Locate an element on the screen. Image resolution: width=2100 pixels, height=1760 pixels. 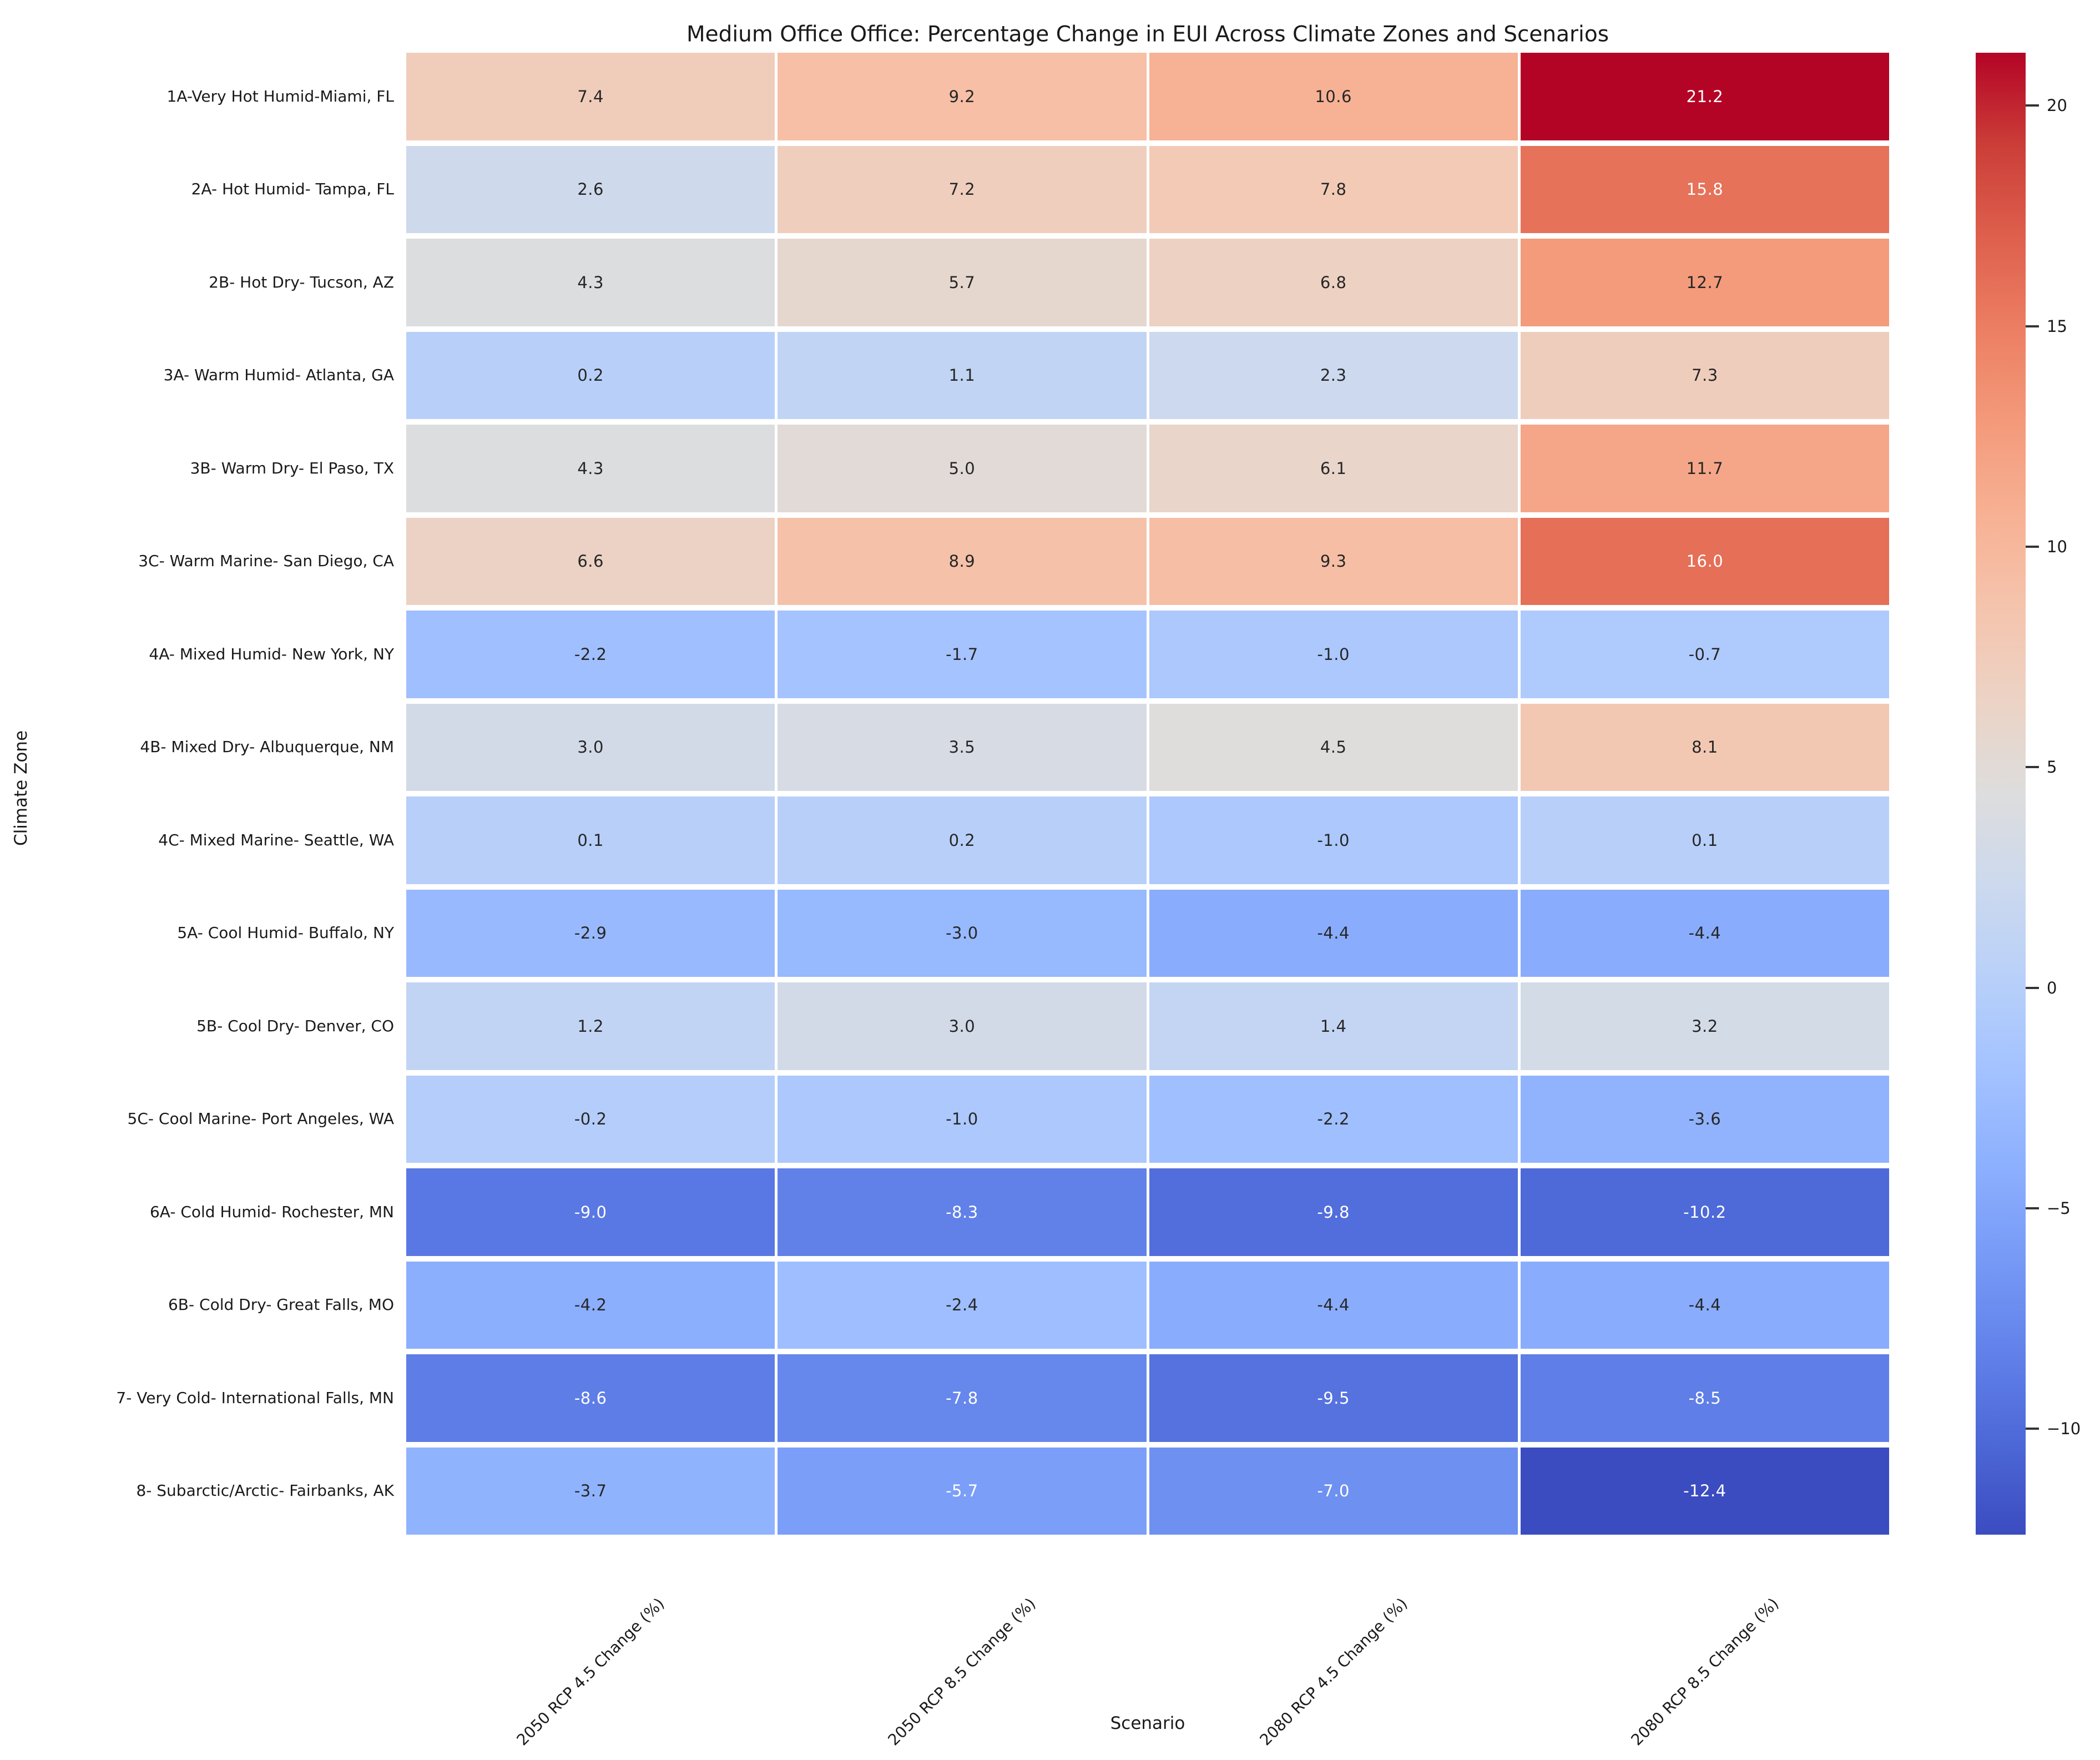
heatmap-cell: -1.0 is located at coordinates (1333, 655).